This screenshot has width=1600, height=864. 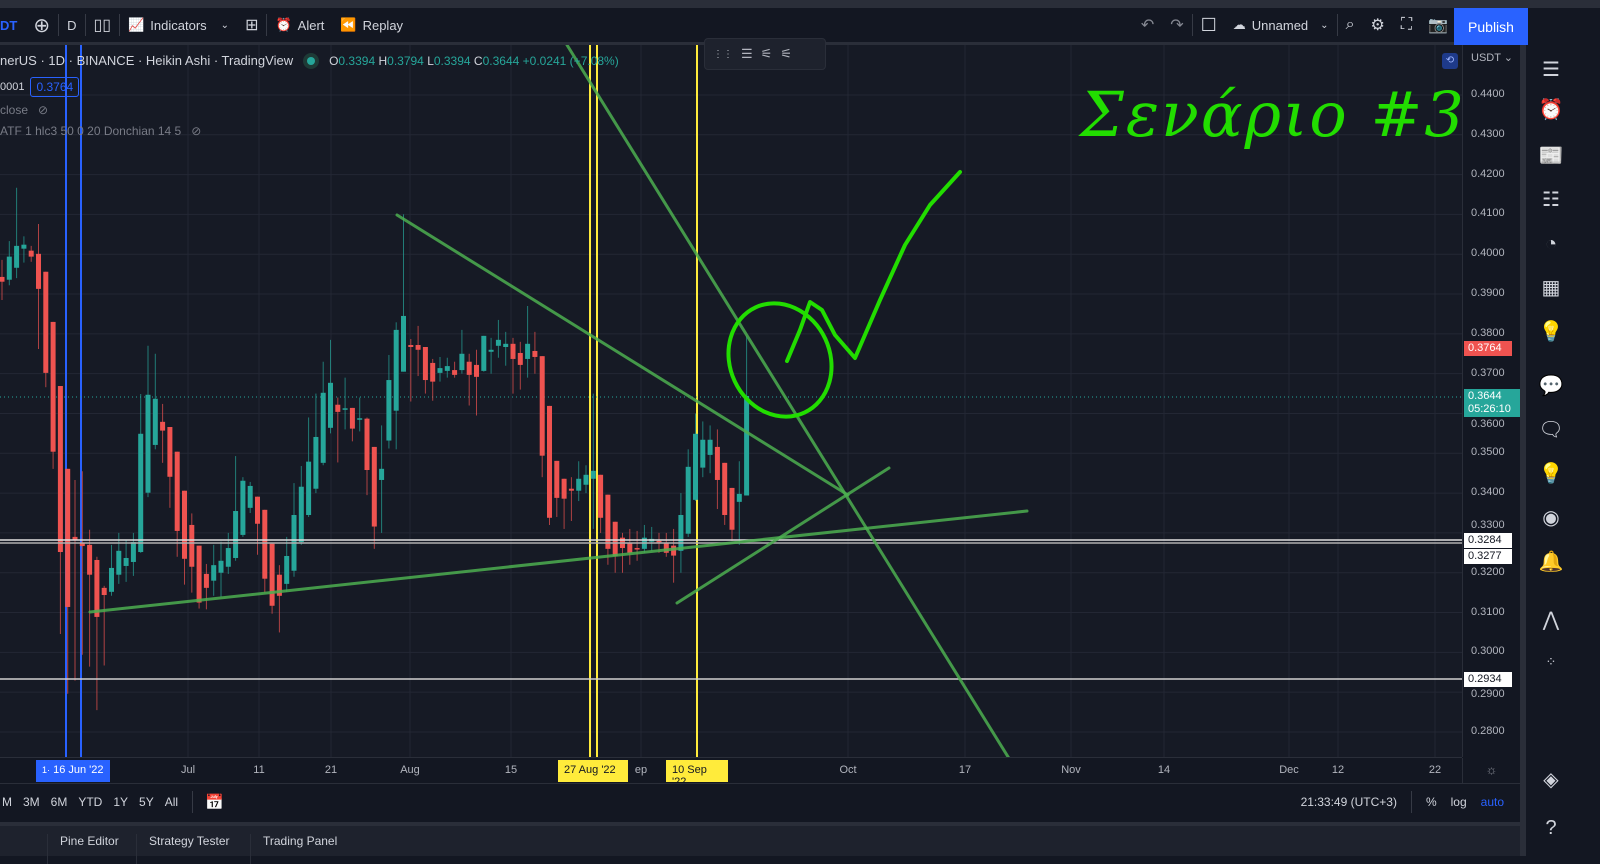 What do you see at coordinates (1551, 474) in the screenshot?
I see `streams-lightbulb-icon: 💡` at bounding box center [1551, 474].